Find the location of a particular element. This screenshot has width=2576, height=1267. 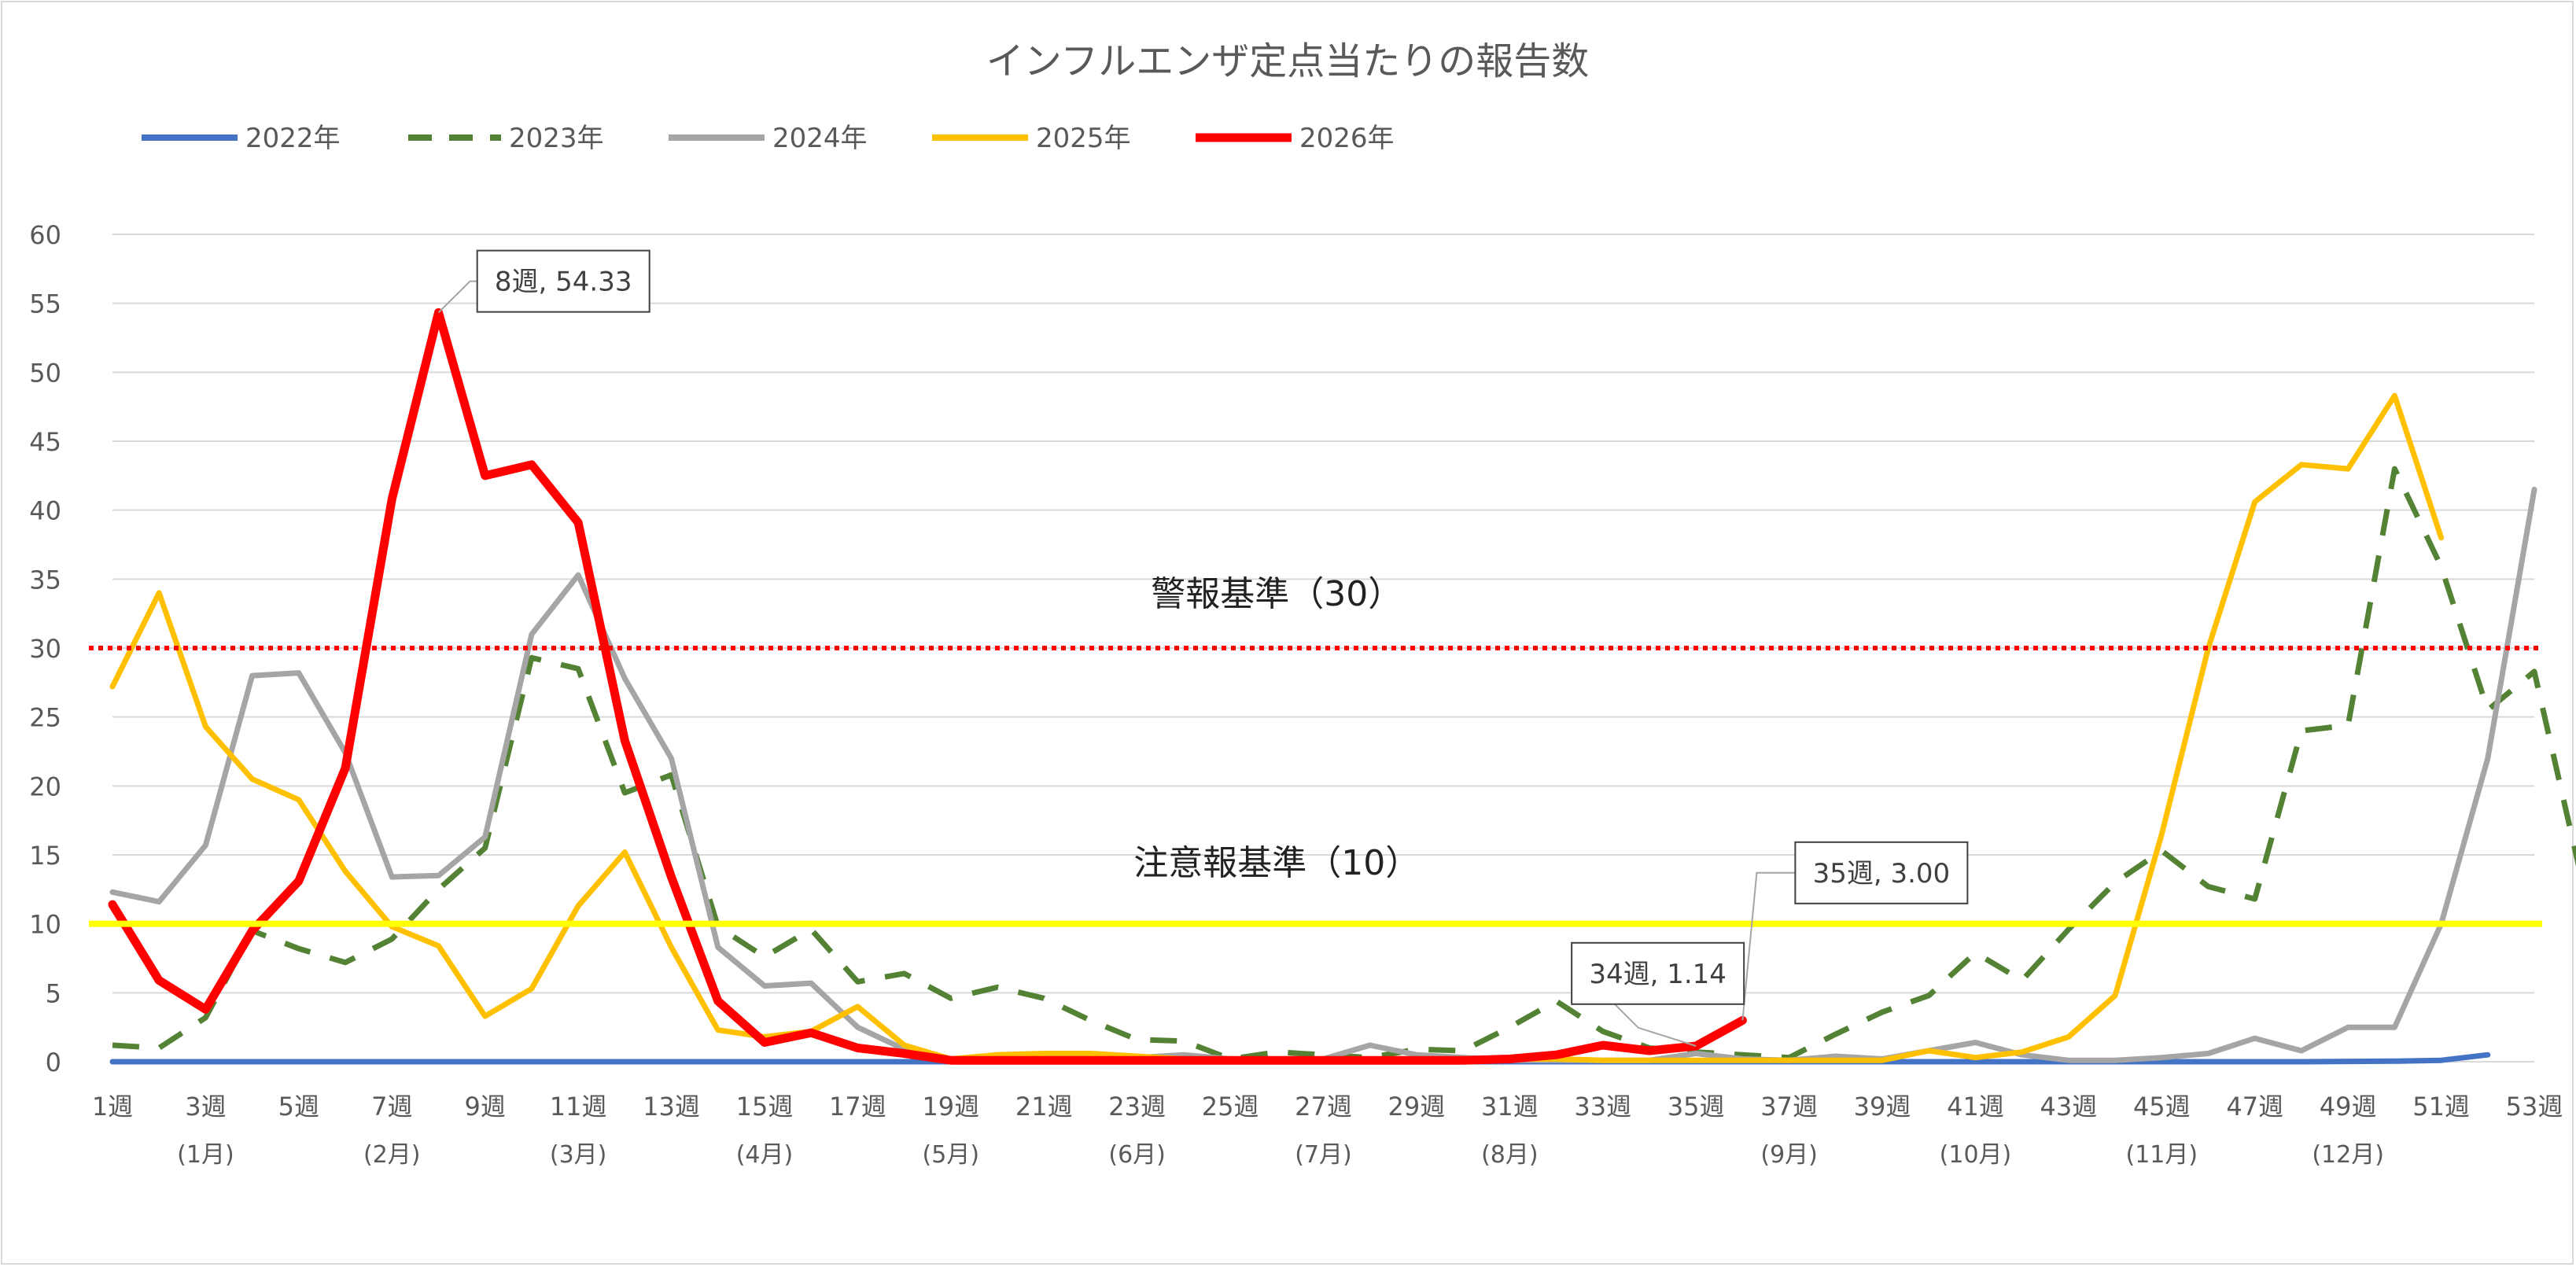

legend-label-2025年: 2025年 is located at coordinates (1083, 138).